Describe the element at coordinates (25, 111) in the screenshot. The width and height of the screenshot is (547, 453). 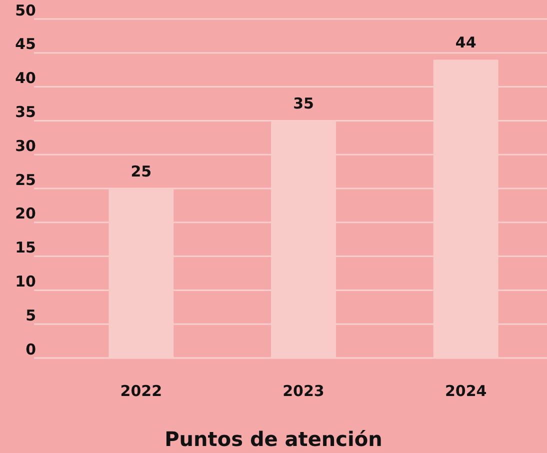
I see `y-tick-label: 35` at that location.